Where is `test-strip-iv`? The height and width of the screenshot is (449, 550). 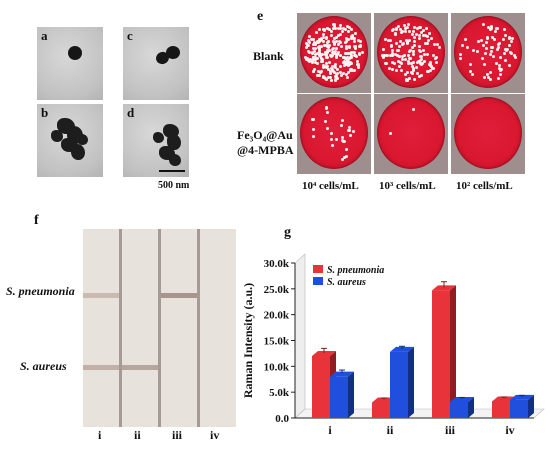
test-strip-iv is located at coordinates (218, 328).